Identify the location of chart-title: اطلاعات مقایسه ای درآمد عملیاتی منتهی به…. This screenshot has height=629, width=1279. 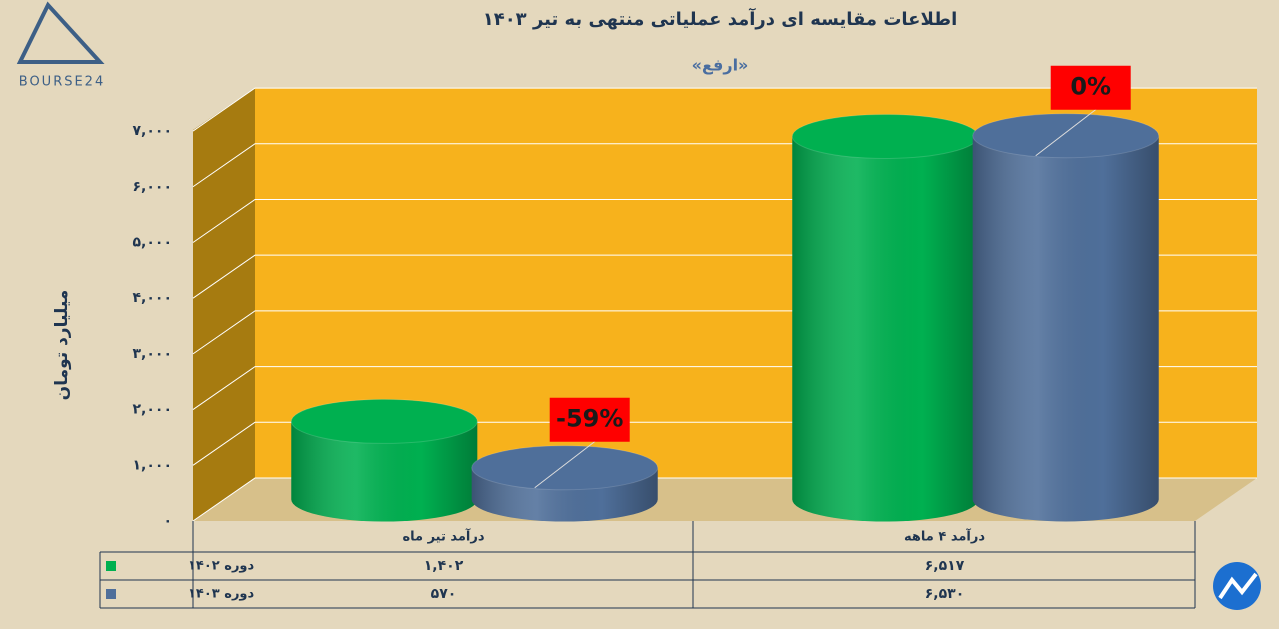
(720, 18).